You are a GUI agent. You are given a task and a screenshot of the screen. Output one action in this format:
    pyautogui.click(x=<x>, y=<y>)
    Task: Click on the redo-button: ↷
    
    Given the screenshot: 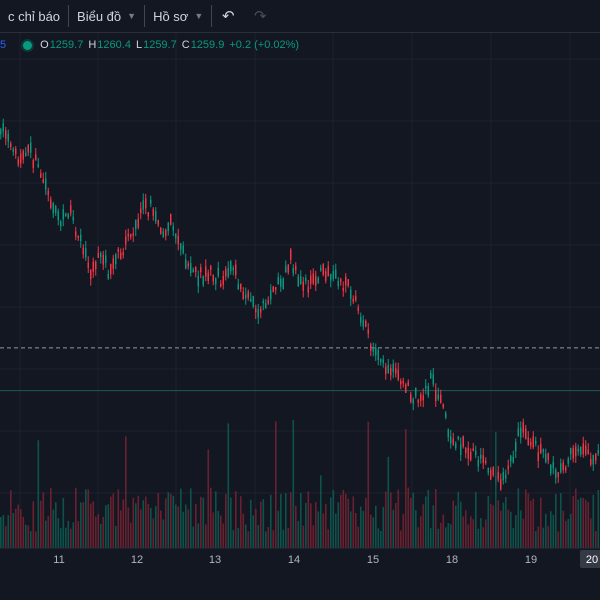 What is the action you would take?
    pyautogui.click(x=260, y=16)
    